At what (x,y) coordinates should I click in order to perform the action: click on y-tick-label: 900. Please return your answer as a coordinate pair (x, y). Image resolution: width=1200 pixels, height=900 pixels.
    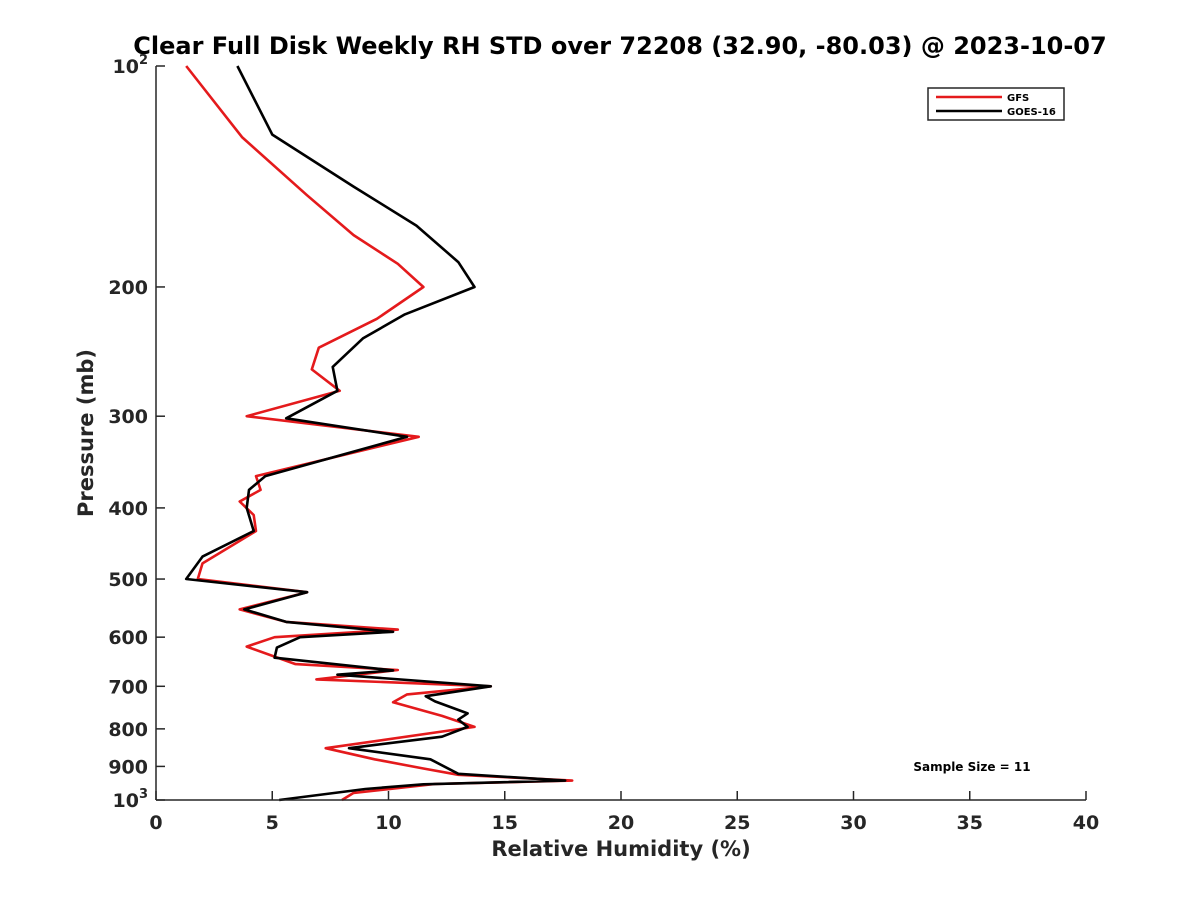
    Looking at the image, I should click on (128, 767).